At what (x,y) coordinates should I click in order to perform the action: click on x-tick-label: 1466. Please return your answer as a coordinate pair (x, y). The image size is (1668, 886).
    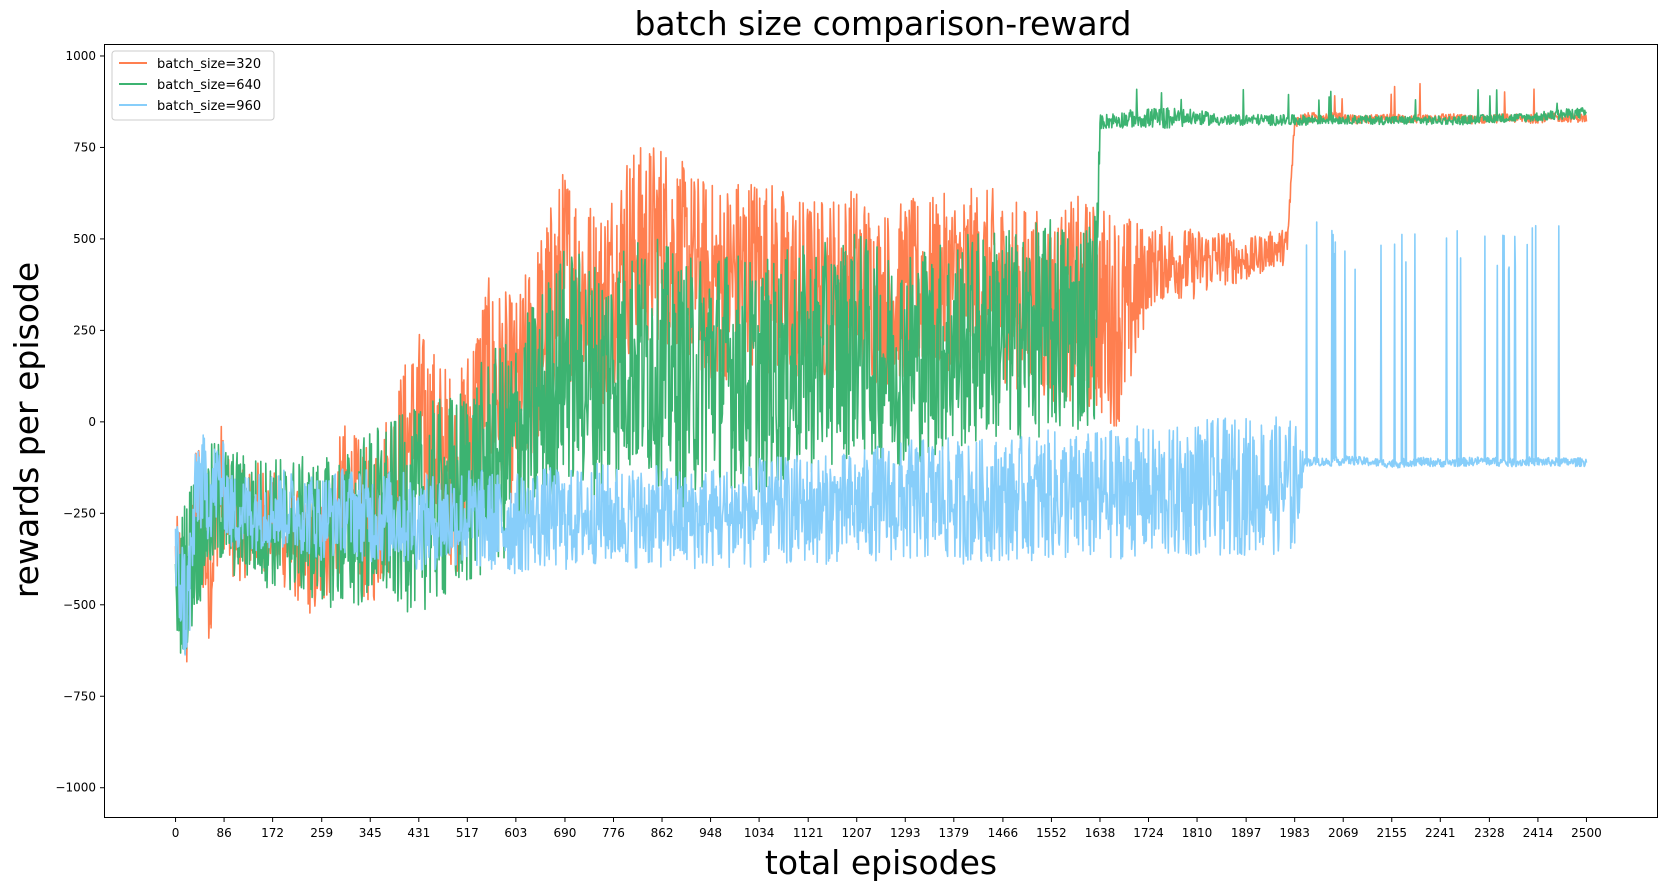
    Looking at the image, I should click on (1003, 833).